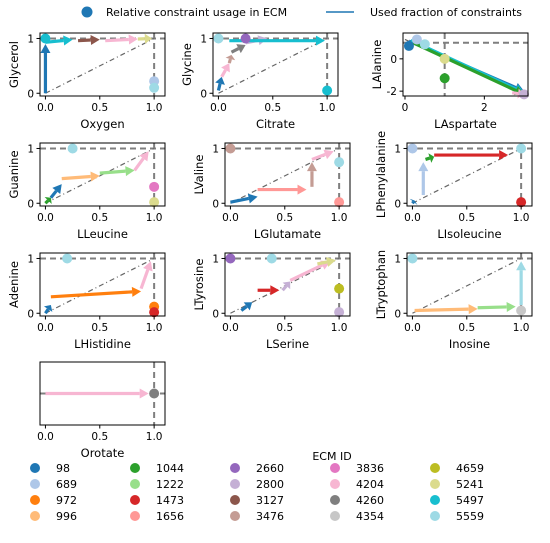  What do you see at coordinates (63, 468) in the screenshot?
I see `legend-label: 98` at bounding box center [63, 468].